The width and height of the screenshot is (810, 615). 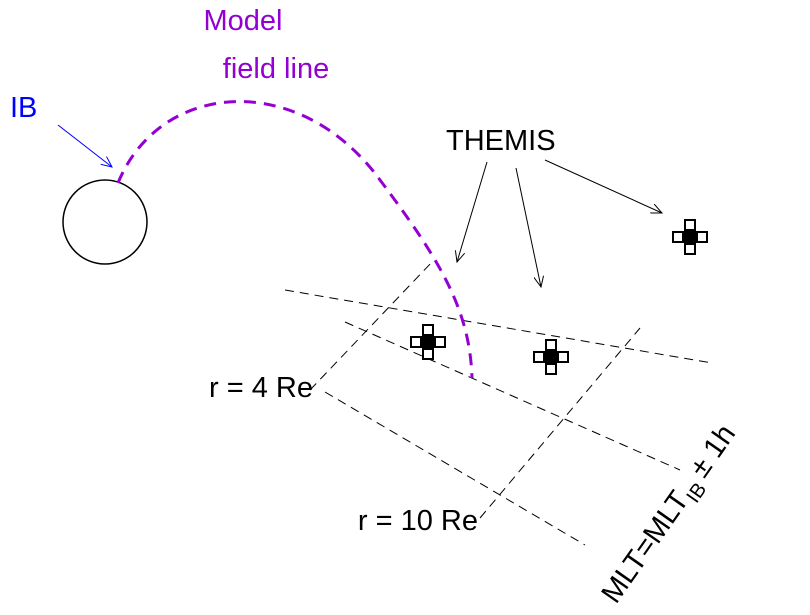 What do you see at coordinates (243, 21) in the screenshot?
I see `field-line-label: Model` at bounding box center [243, 21].